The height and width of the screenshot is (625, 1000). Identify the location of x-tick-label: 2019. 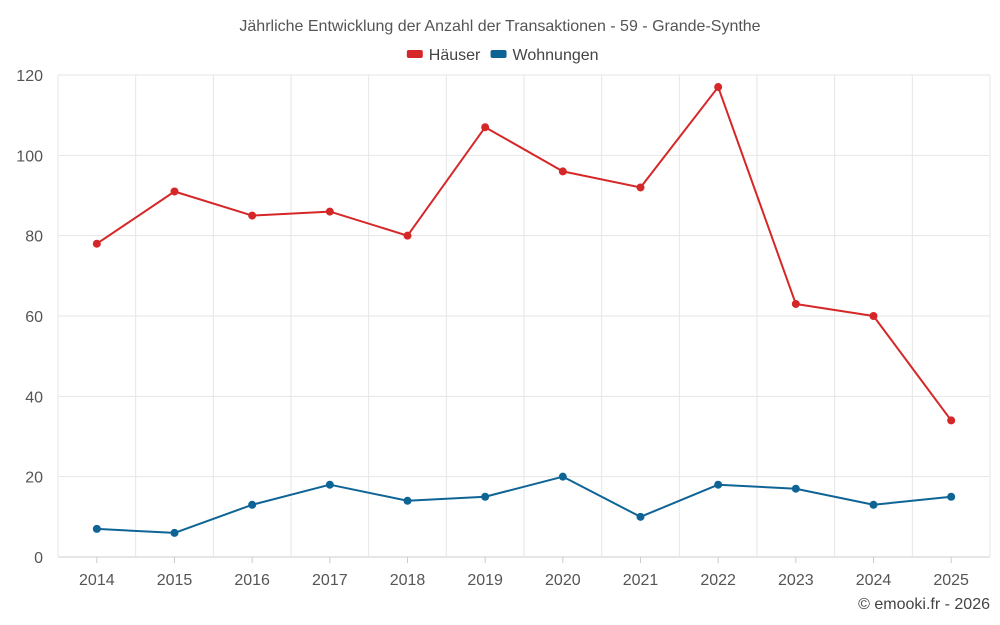
(485, 580).